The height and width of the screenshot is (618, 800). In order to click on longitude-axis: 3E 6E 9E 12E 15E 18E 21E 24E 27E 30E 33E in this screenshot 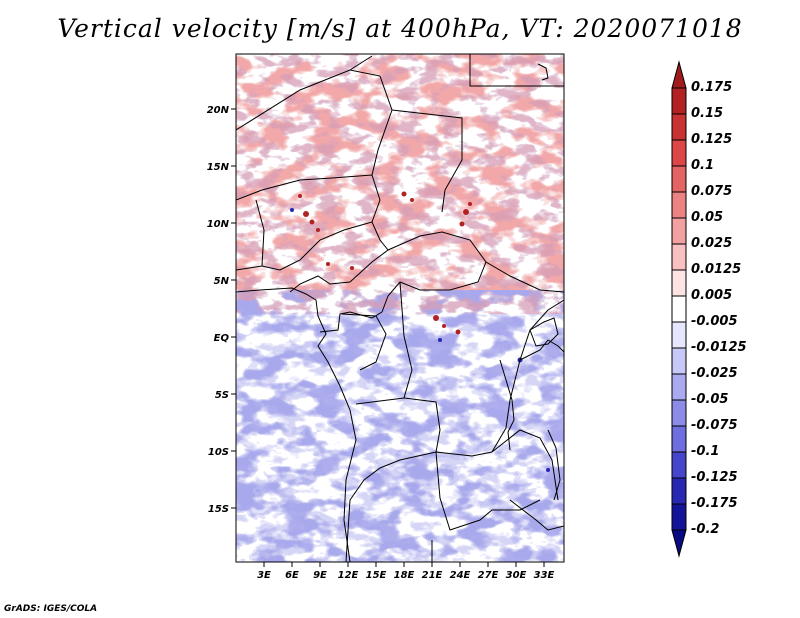, I will do `click(406, 571)`.